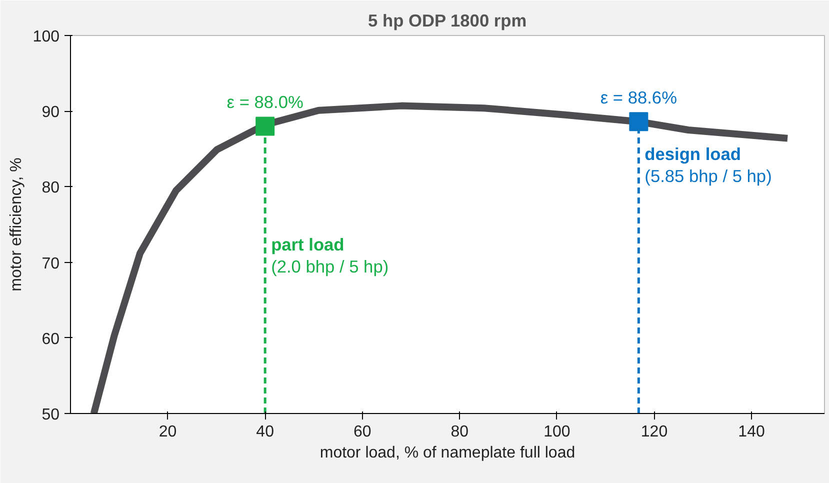  Describe the element at coordinates (51, 339) in the screenshot. I see `y-tick-label: 60` at that location.